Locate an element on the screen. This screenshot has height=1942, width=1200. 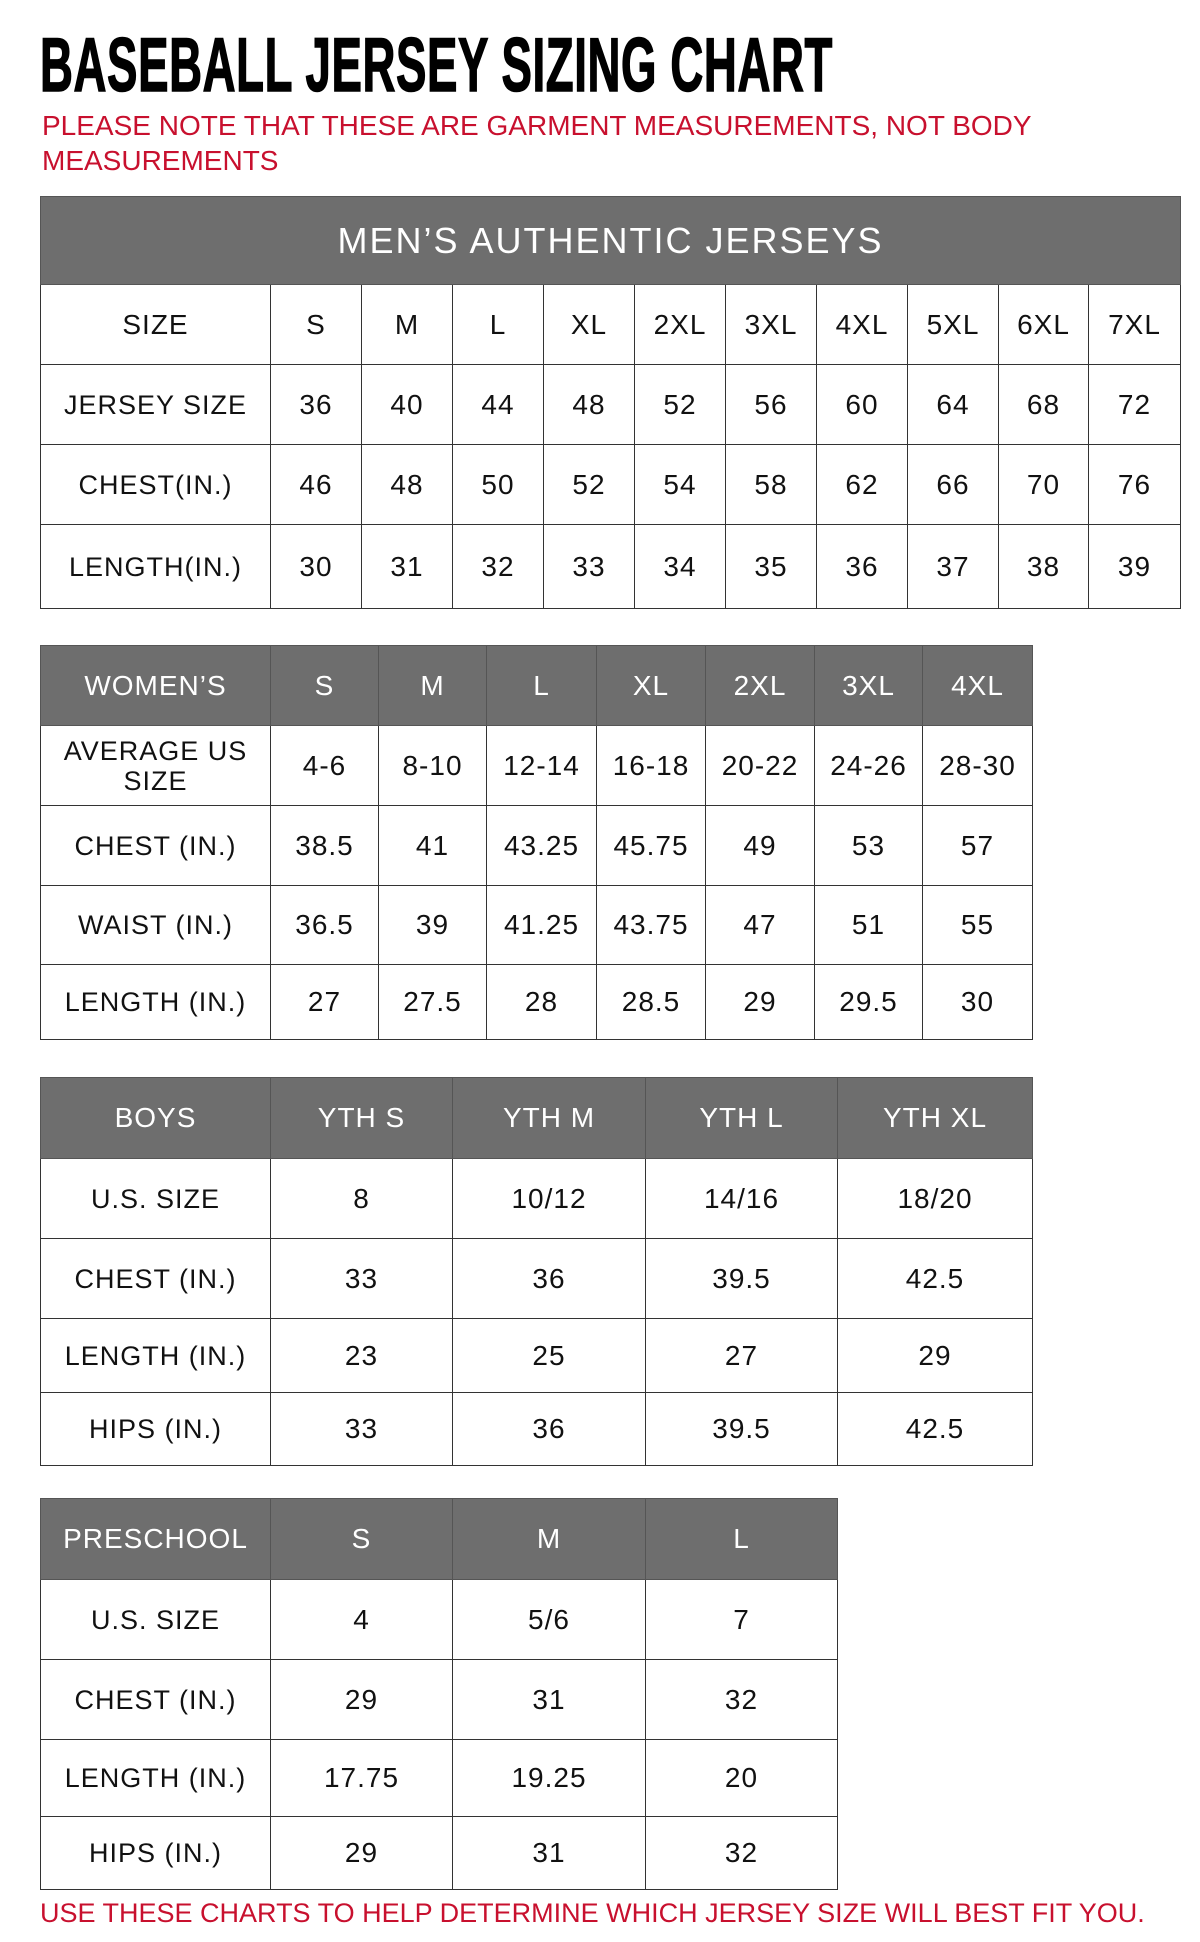
size-header-cell: 2XL is located at coordinates (680, 324).